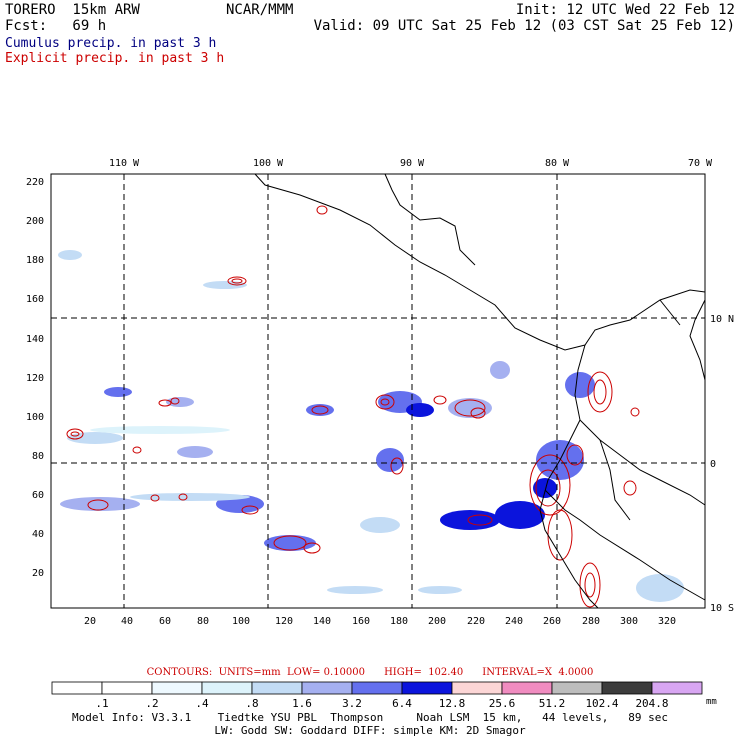 The width and height of the screenshot is (740, 740). I want to click on x-tick: 200, so click(437, 621).